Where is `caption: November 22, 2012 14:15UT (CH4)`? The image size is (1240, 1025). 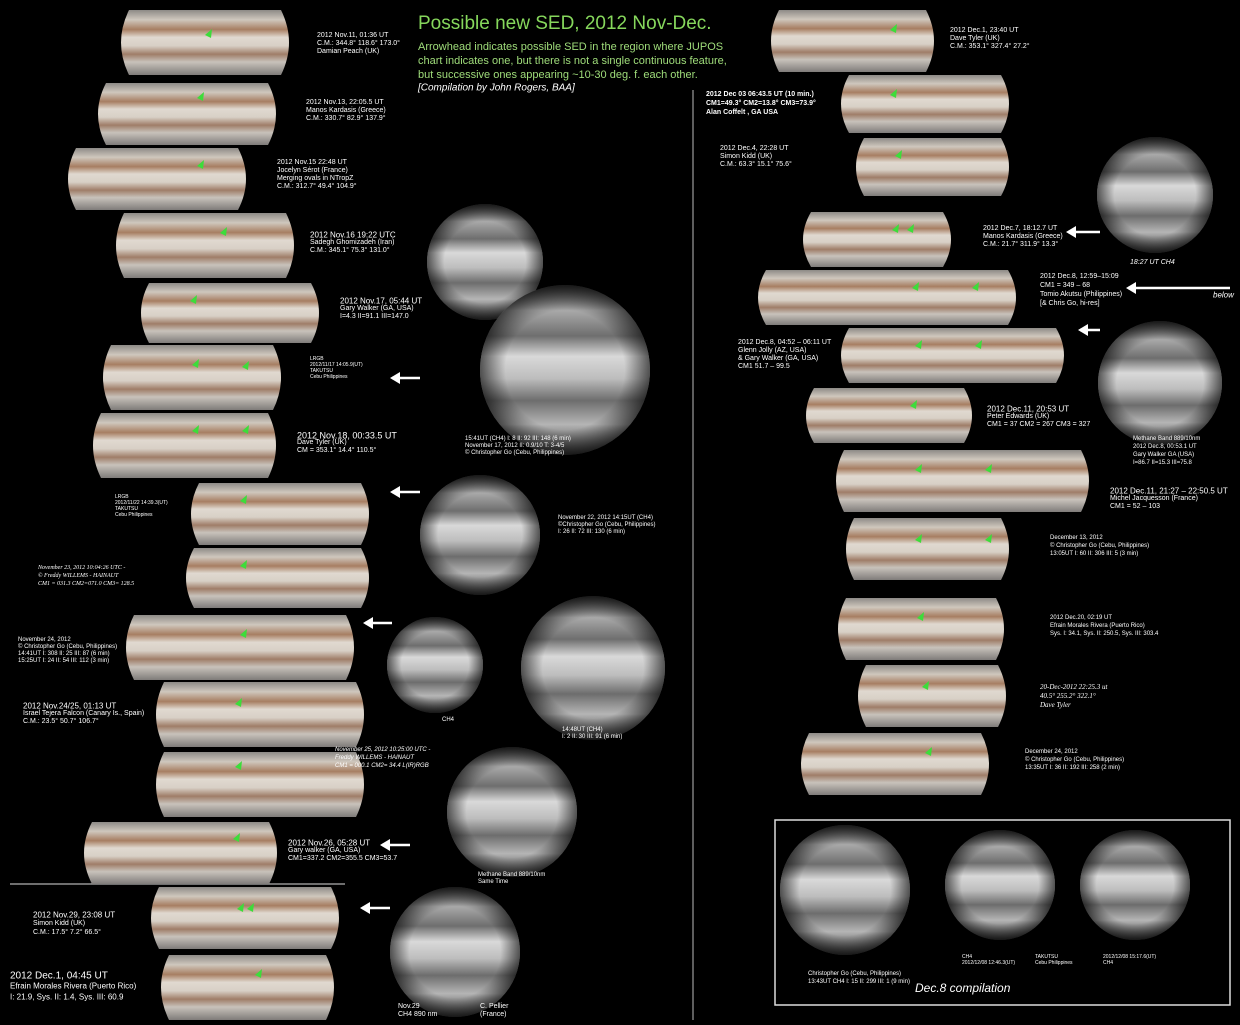
caption: November 22, 2012 14:15UT (CH4) is located at coordinates (605, 518).